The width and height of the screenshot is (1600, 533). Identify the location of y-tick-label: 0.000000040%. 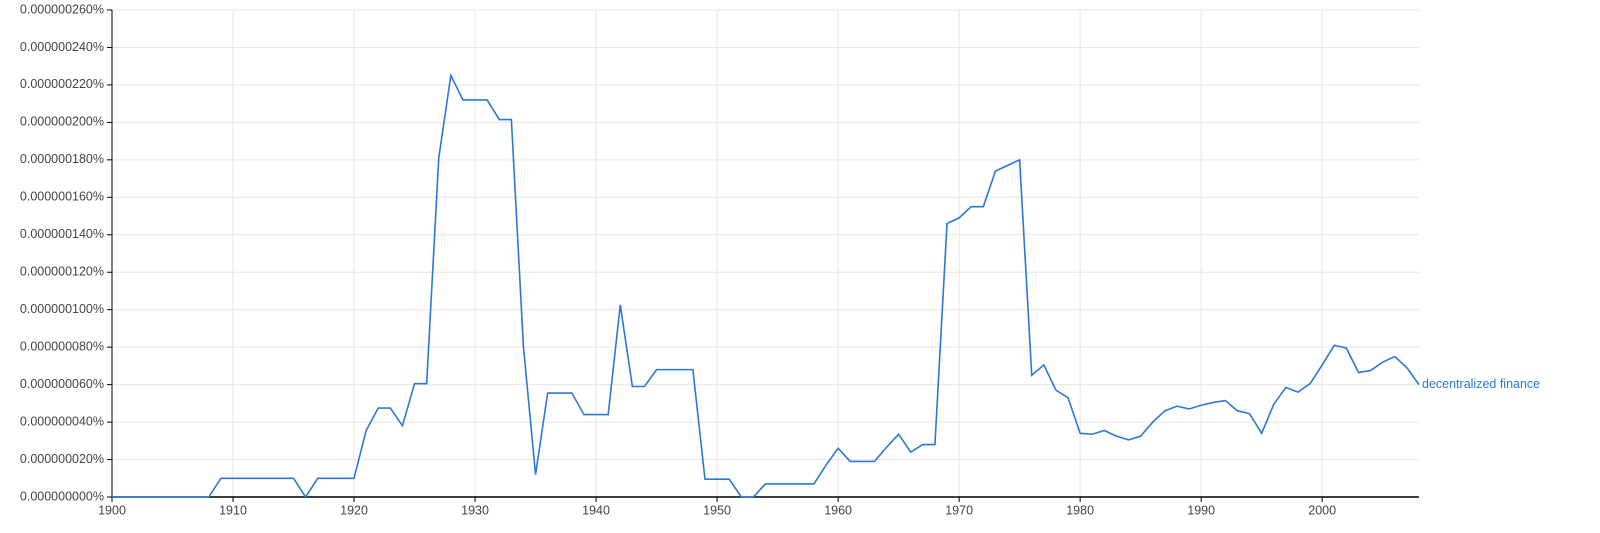
(62, 421).